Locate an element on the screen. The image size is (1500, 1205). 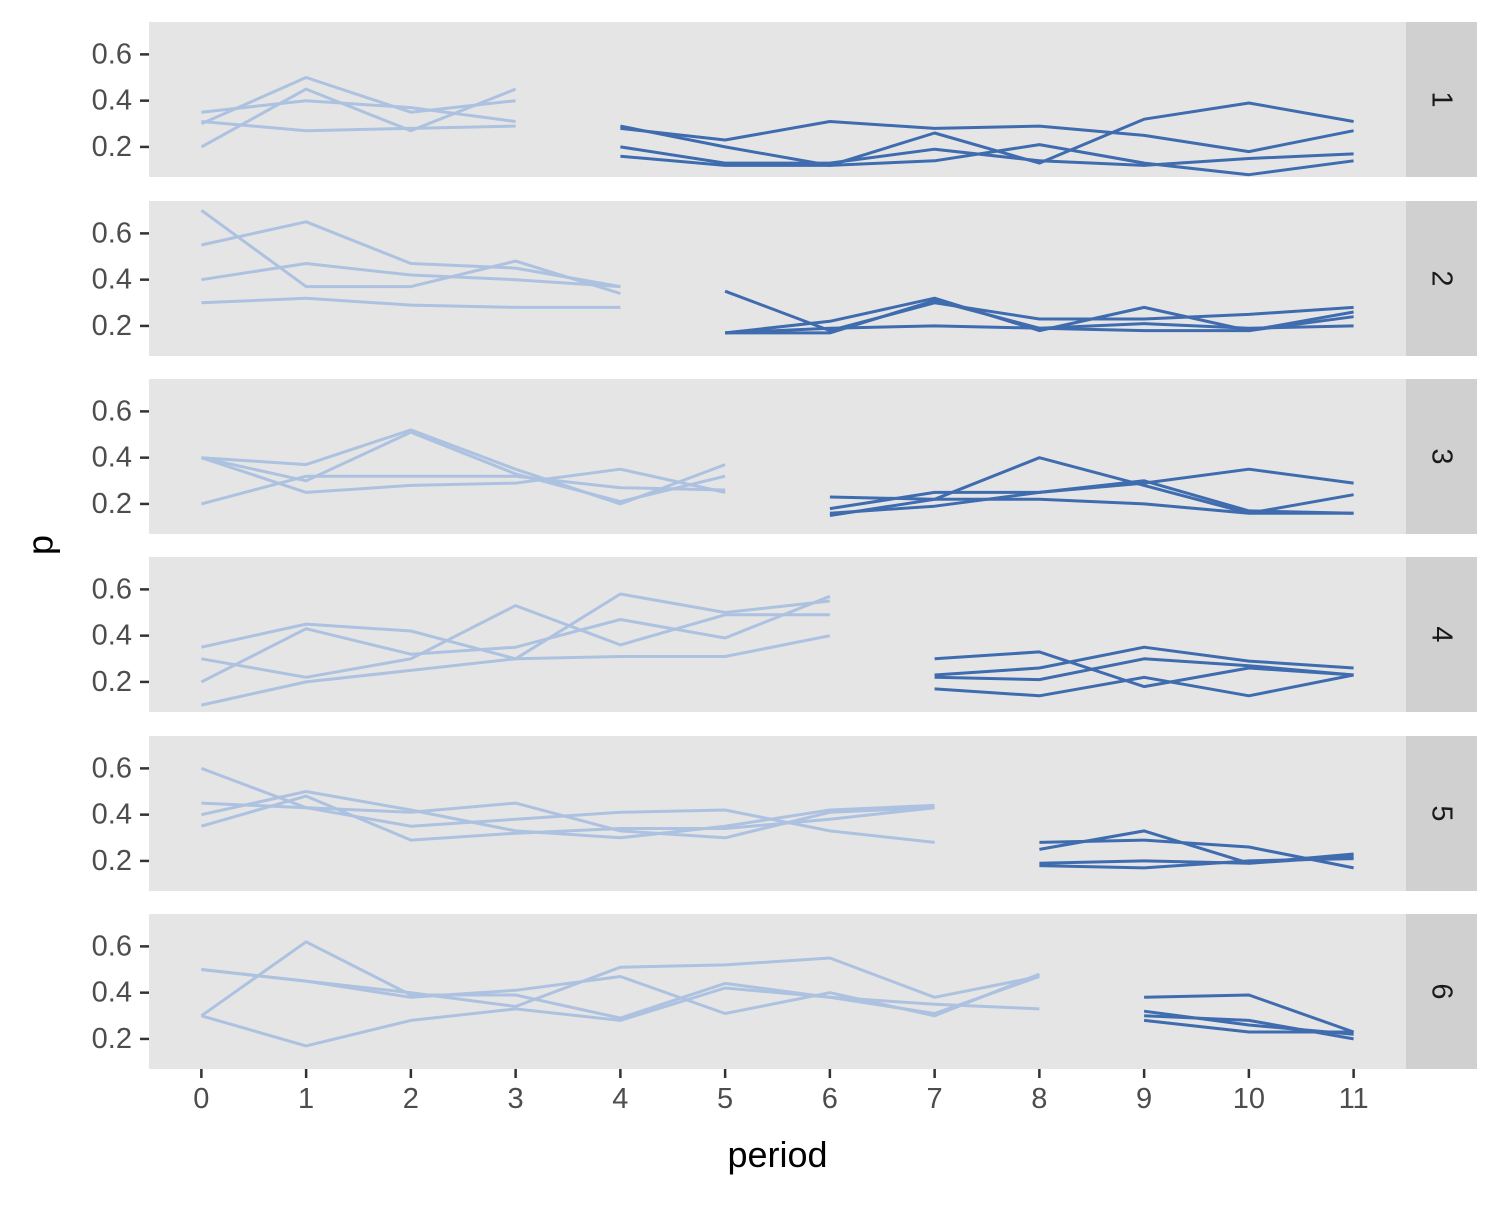
facet-strip-label: 2 is located at coordinates (1442, 278).